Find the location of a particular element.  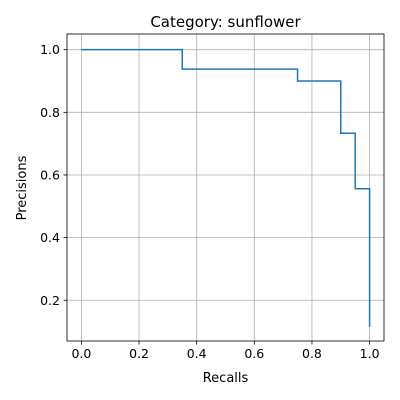

y-tick-label: 1.0 is located at coordinates (50, 49).